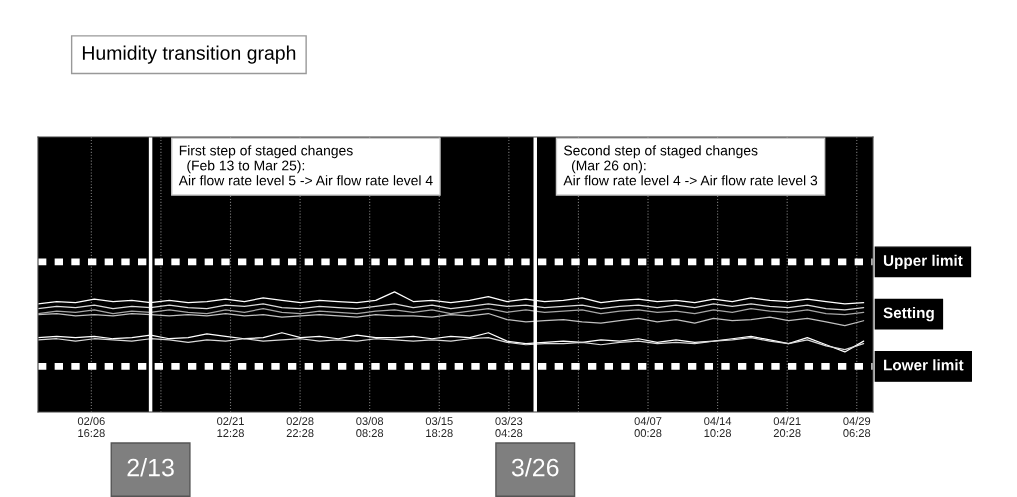 This screenshot has height=497, width=1017. I want to click on x-tick-label: 02/06 16:28, so click(91, 426).